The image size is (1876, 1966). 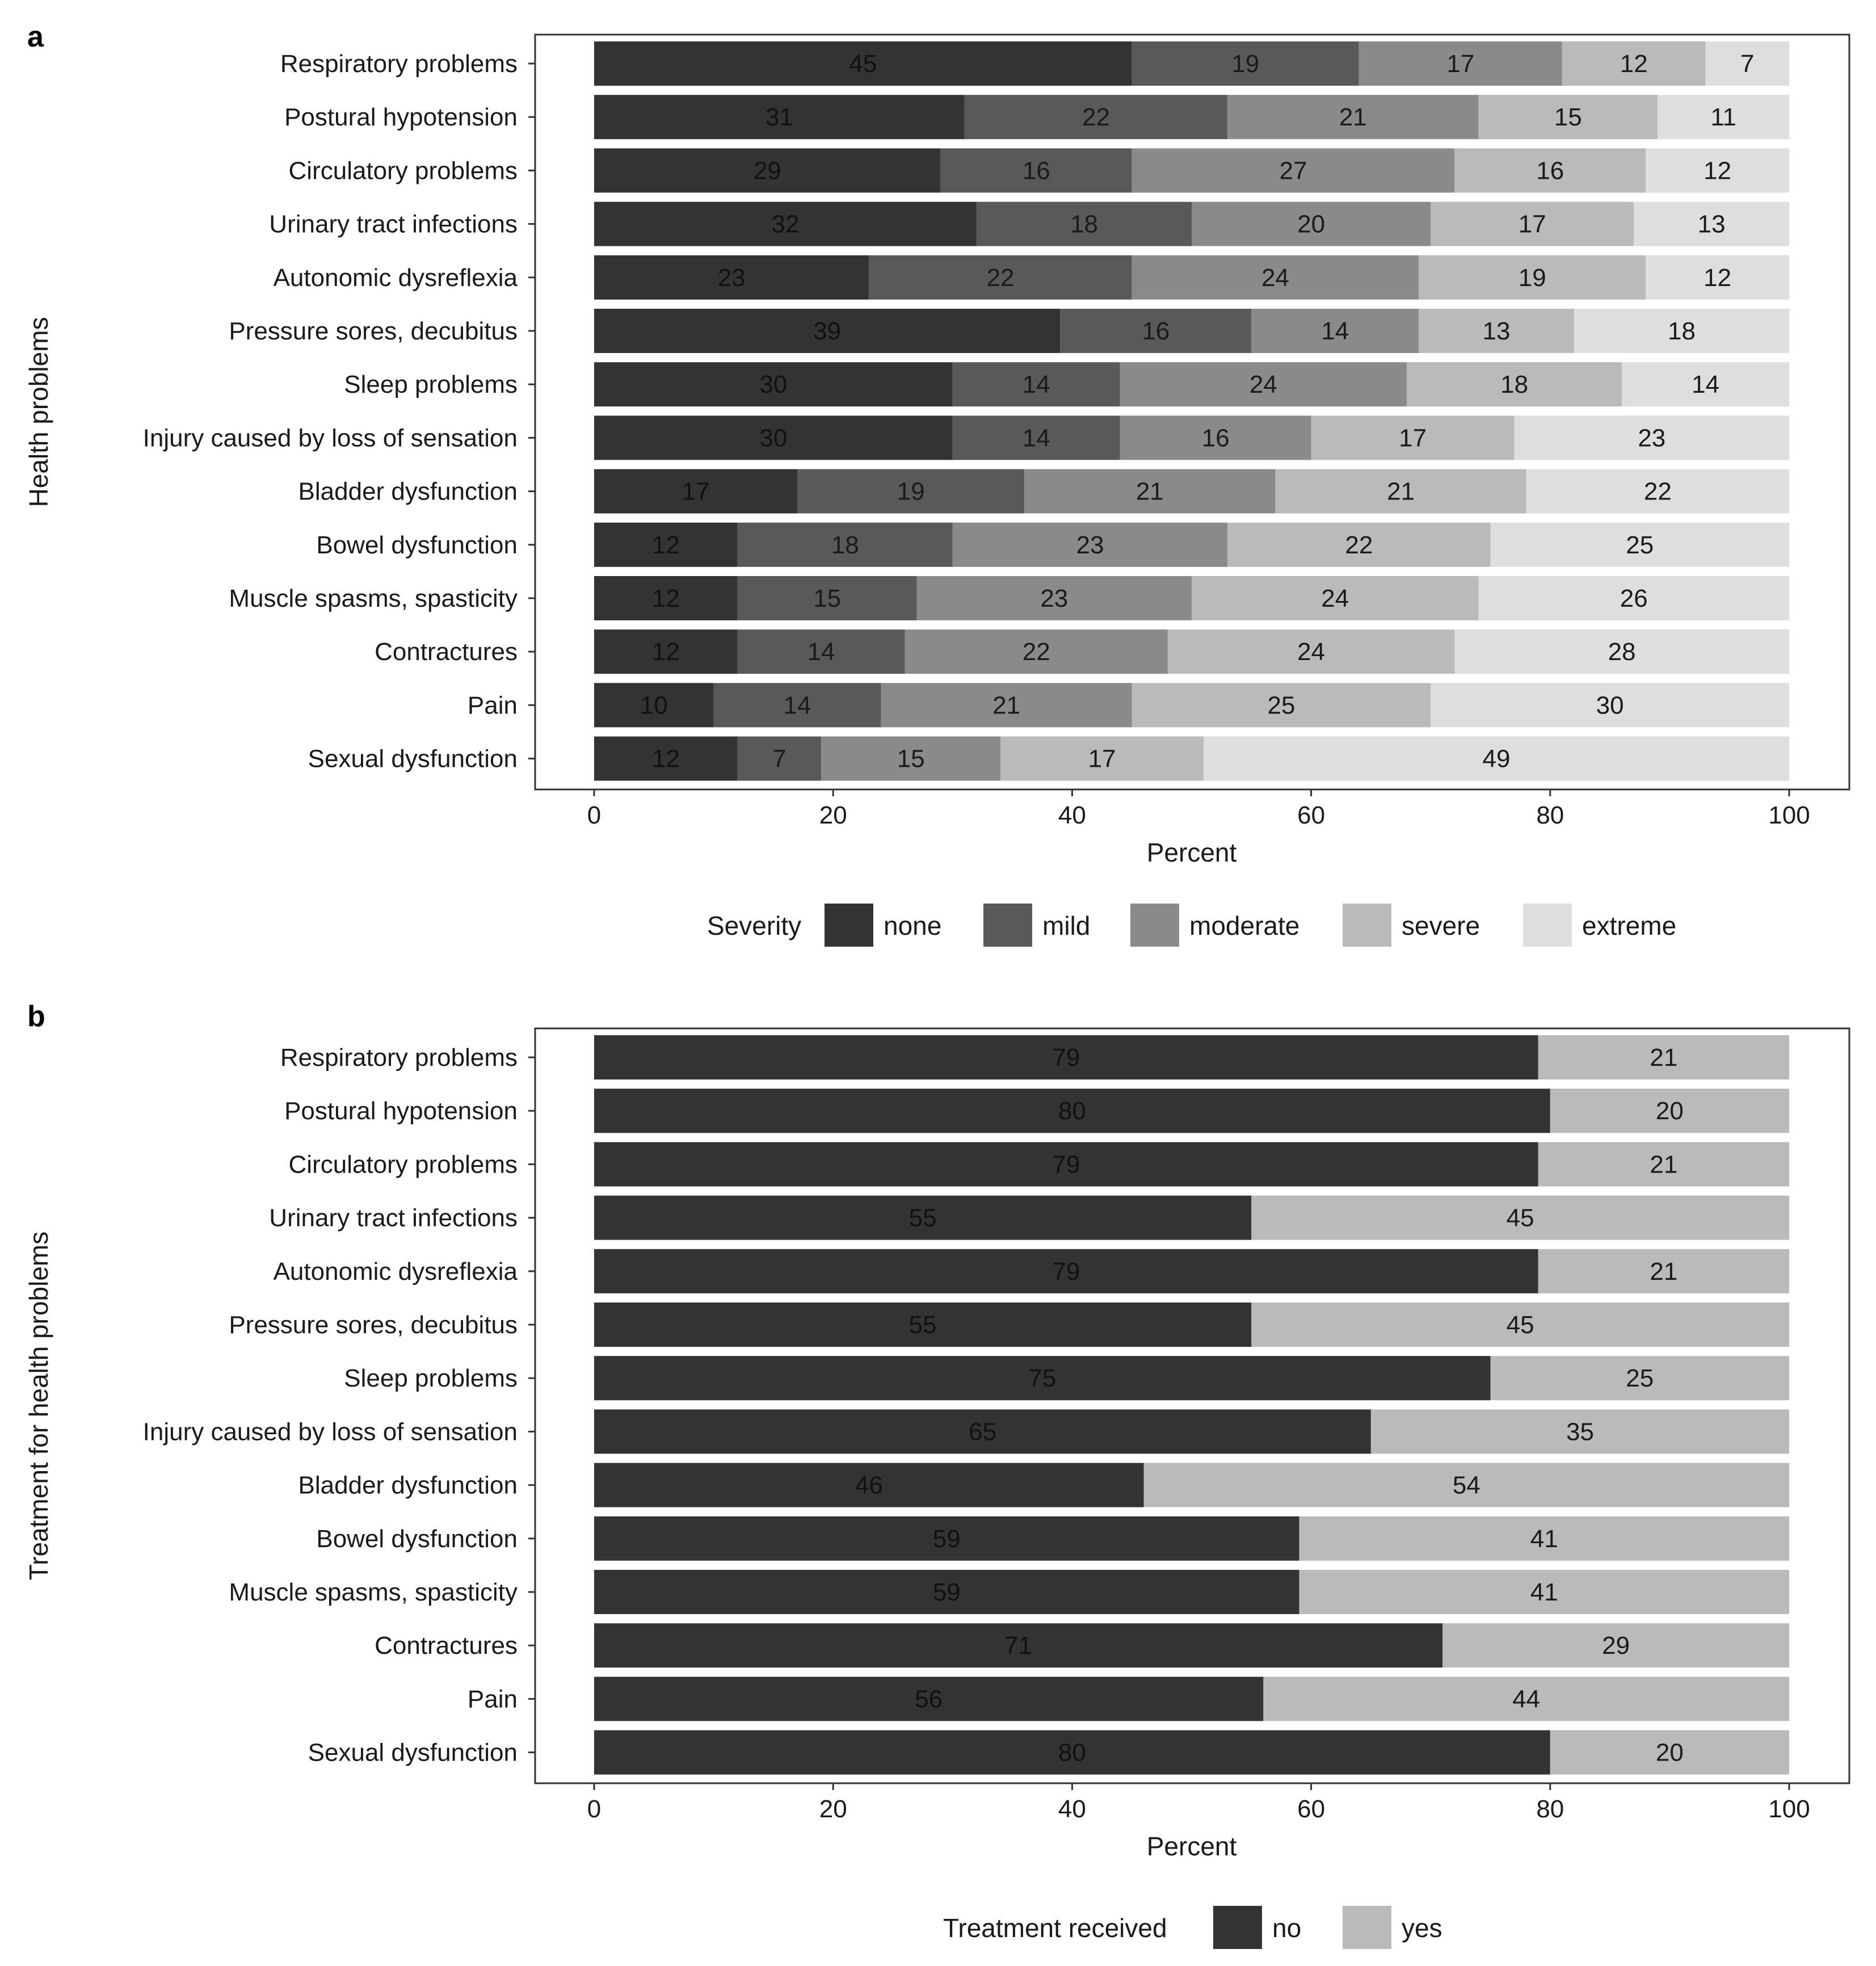 What do you see at coordinates (1264, 384) in the screenshot?
I see `panel-a-data-label-moderate: 24` at bounding box center [1264, 384].